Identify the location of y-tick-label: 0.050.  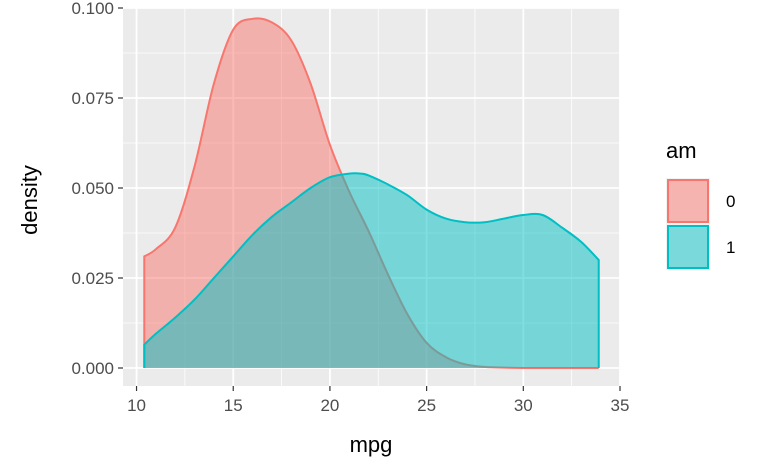
(92, 188).